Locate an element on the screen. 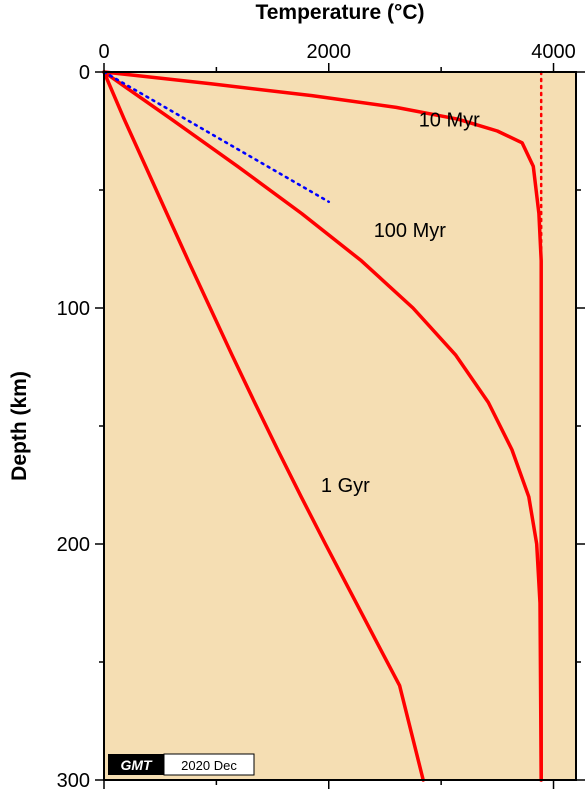 This screenshot has width=588, height=792. curve-label-10-myr: 10 Myr is located at coordinates (449, 120).